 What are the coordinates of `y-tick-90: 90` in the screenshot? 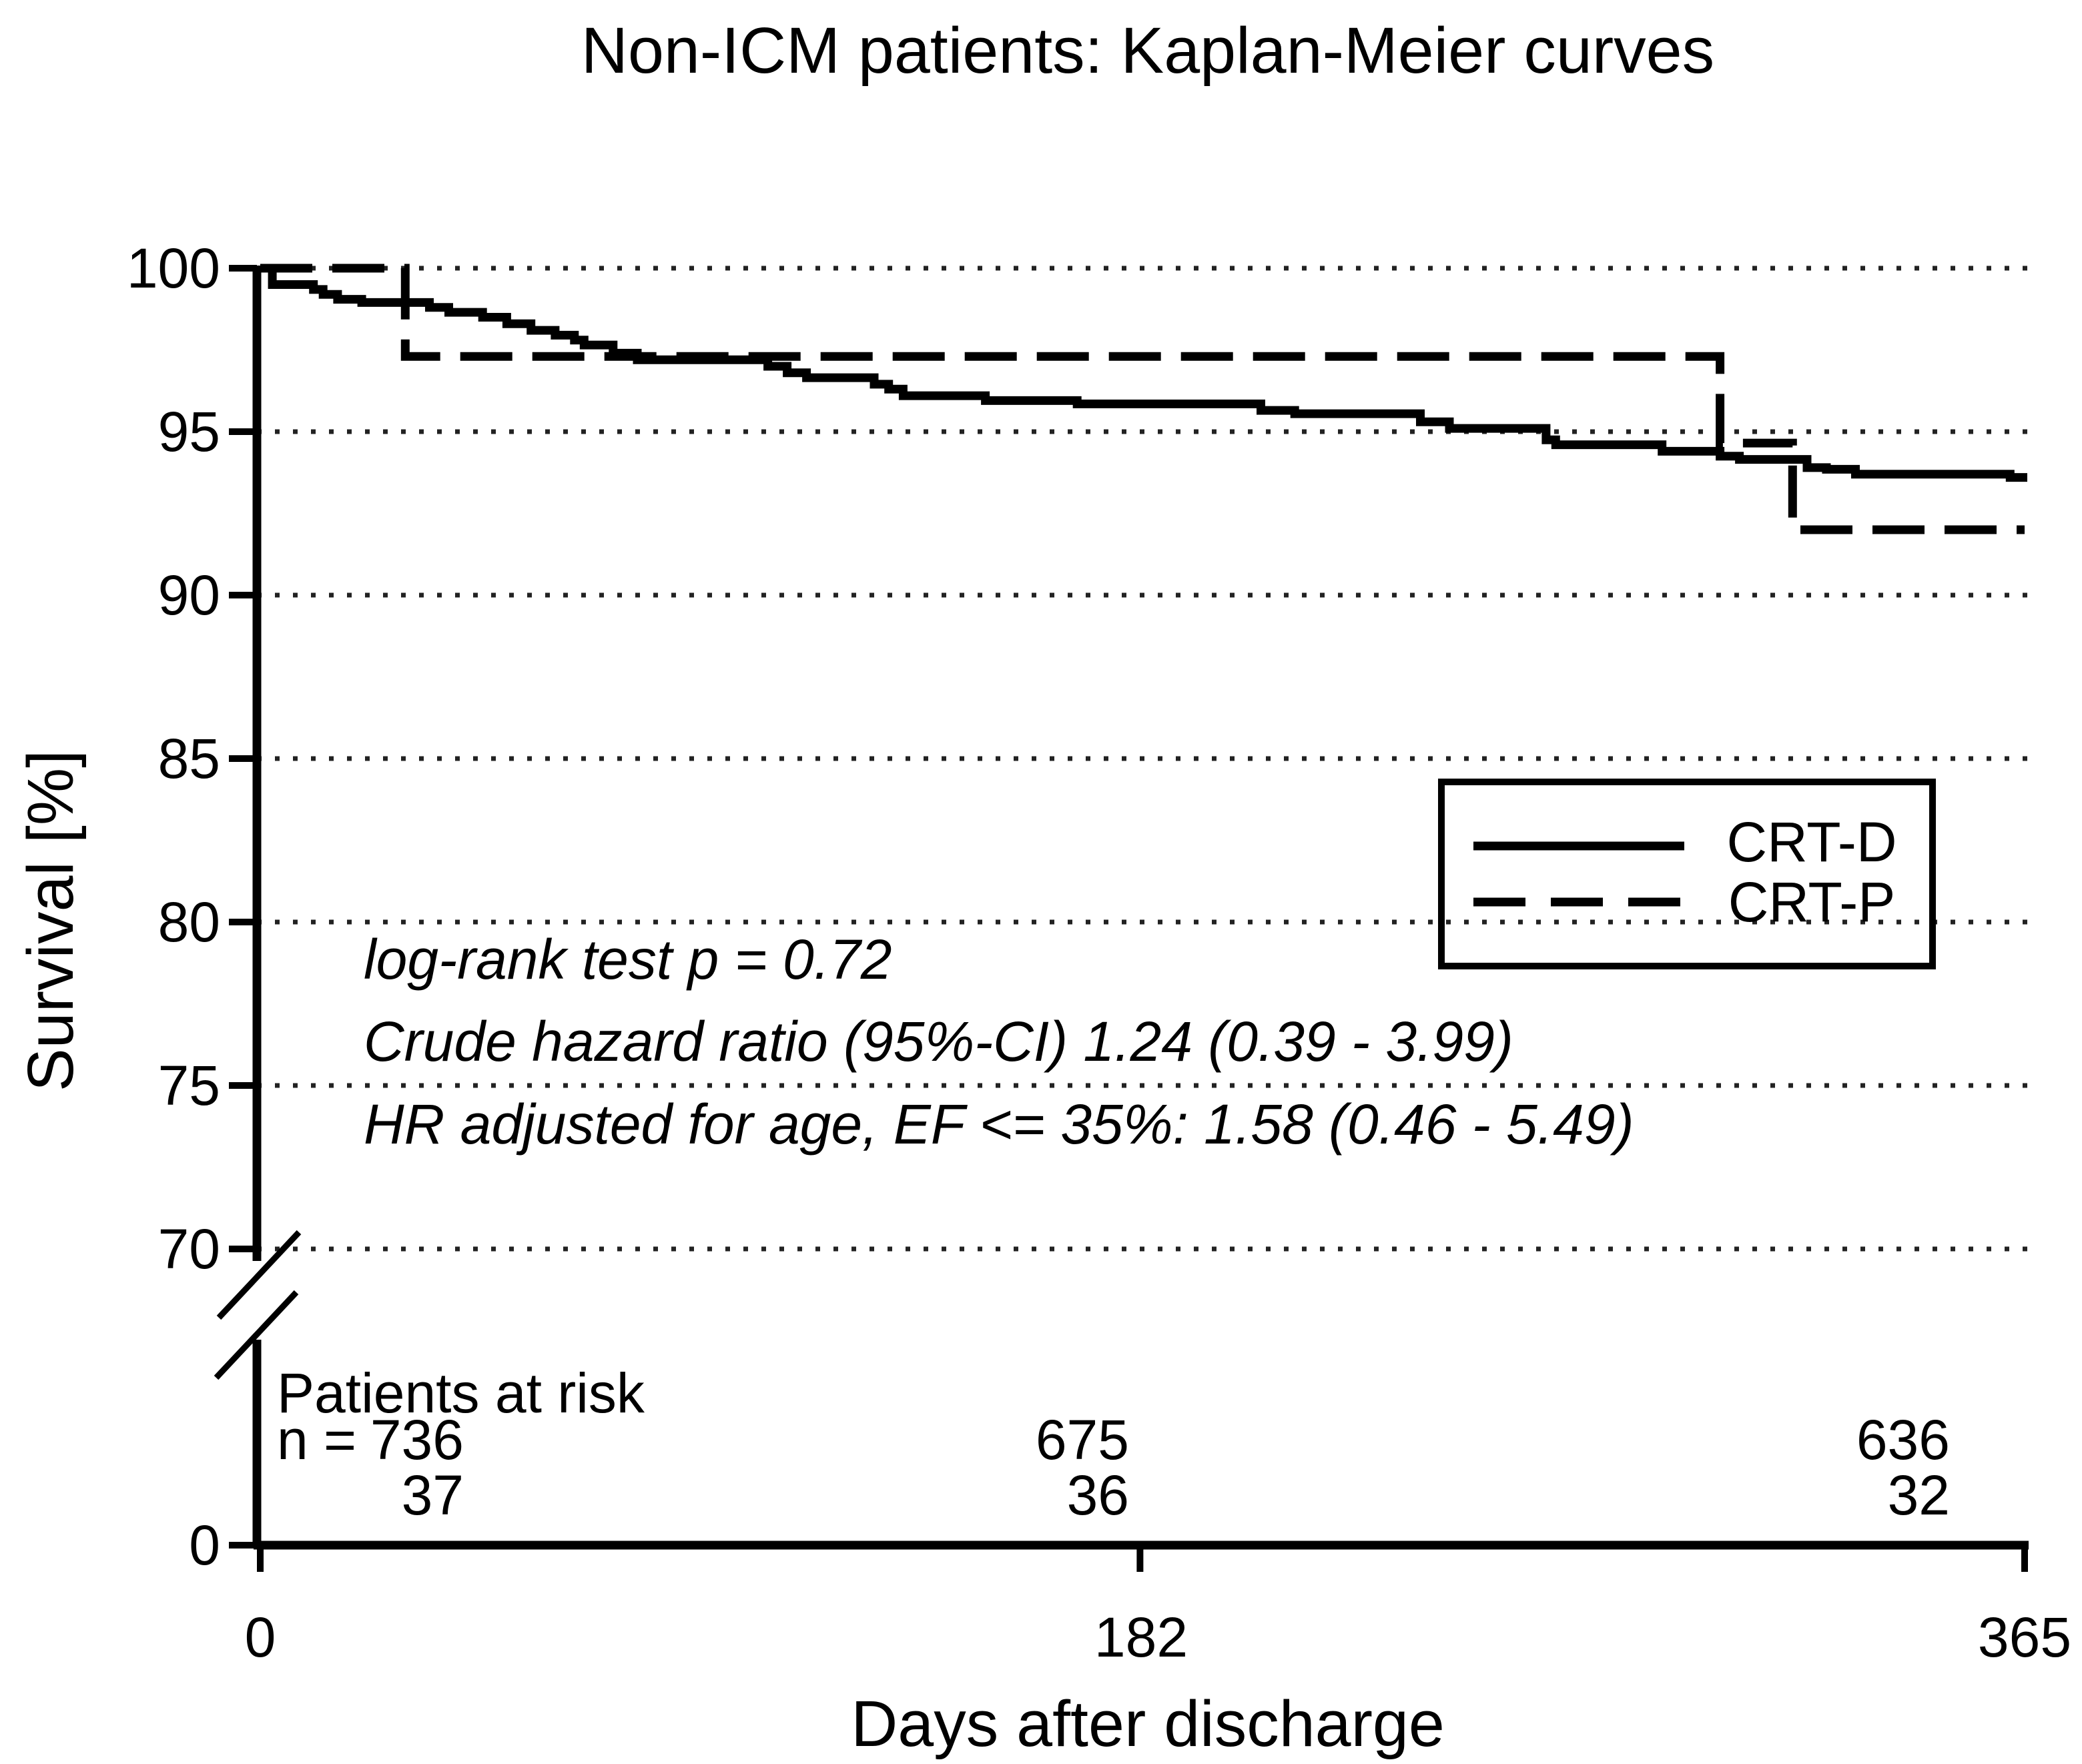 It's located at (188, 595).